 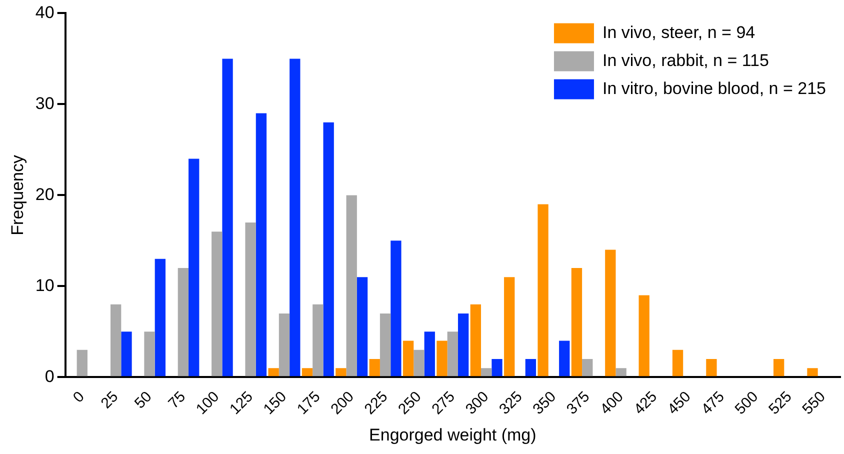 I want to click on x-tick-label: 525, so click(x=781, y=403).